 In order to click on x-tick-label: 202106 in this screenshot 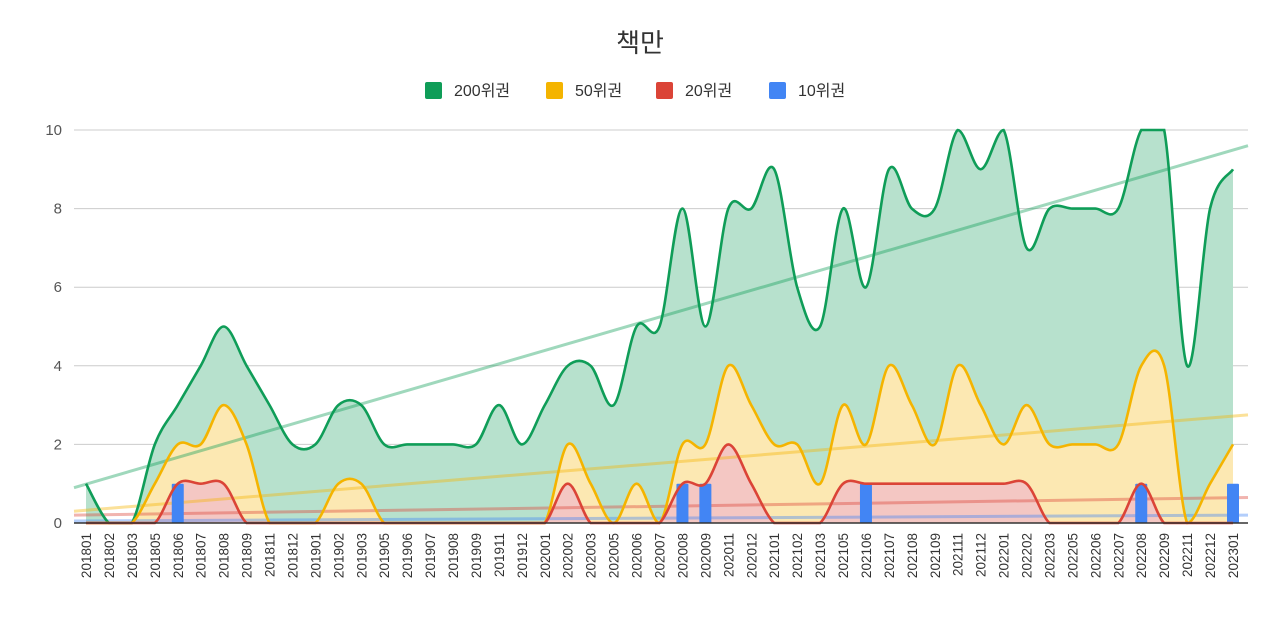, I will do `click(866, 555)`.